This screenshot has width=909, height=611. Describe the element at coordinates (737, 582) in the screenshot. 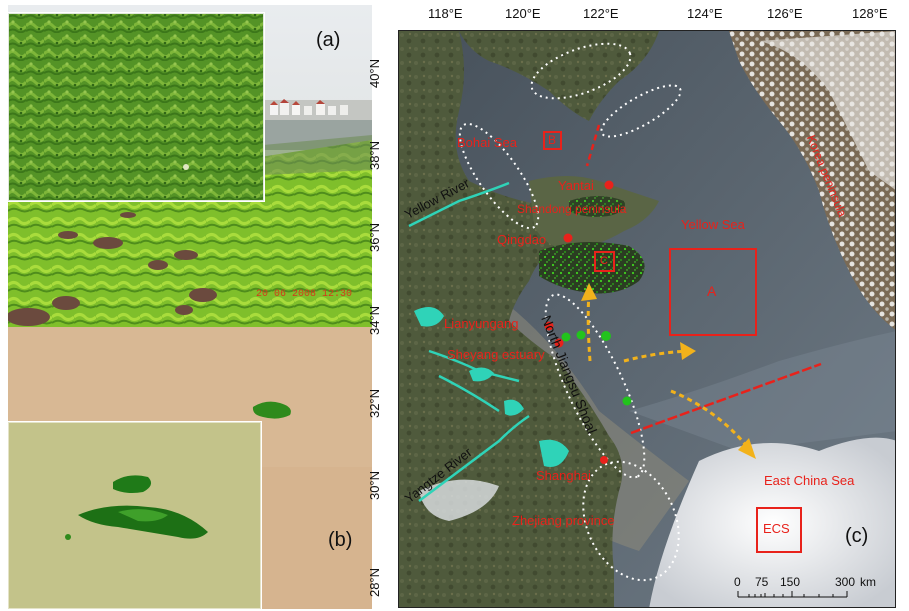

I see `scale-label: 0` at that location.